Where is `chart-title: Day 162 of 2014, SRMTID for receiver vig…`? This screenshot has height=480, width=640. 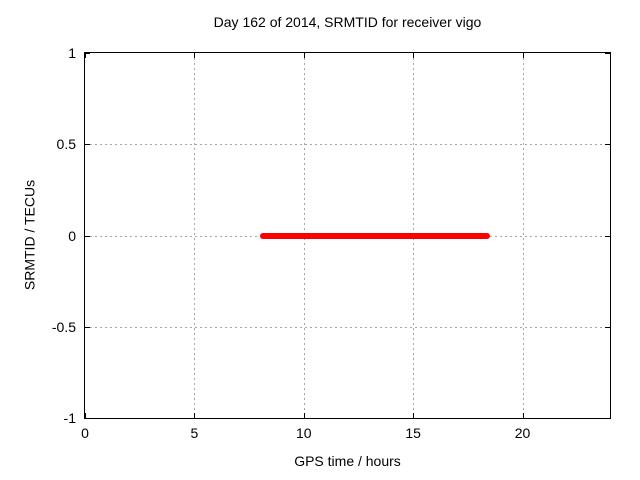
chart-title: Day 162 of 2014, SRMTID for receiver vig… is located at coordinates (347, 22).